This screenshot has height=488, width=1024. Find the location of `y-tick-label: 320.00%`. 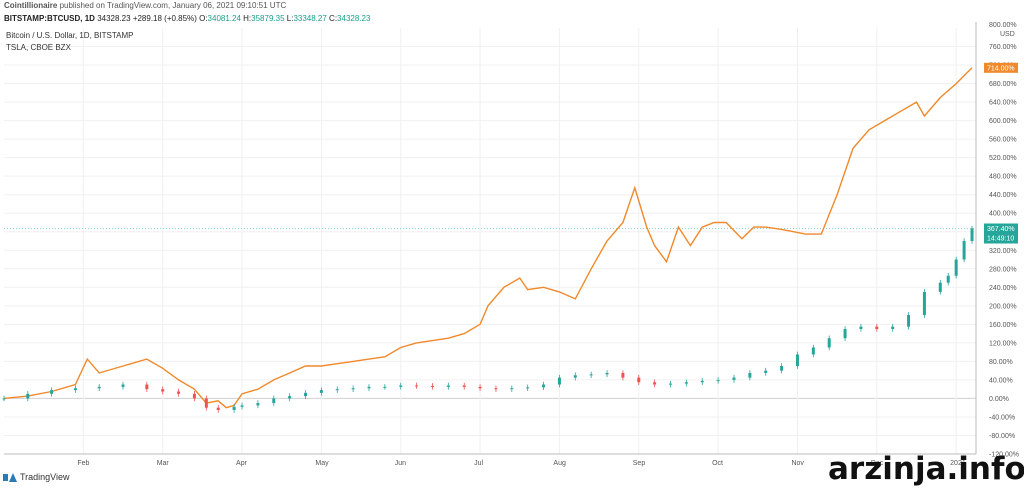

y-tick-label: 320.00% is located at coordinates (1003, 251).